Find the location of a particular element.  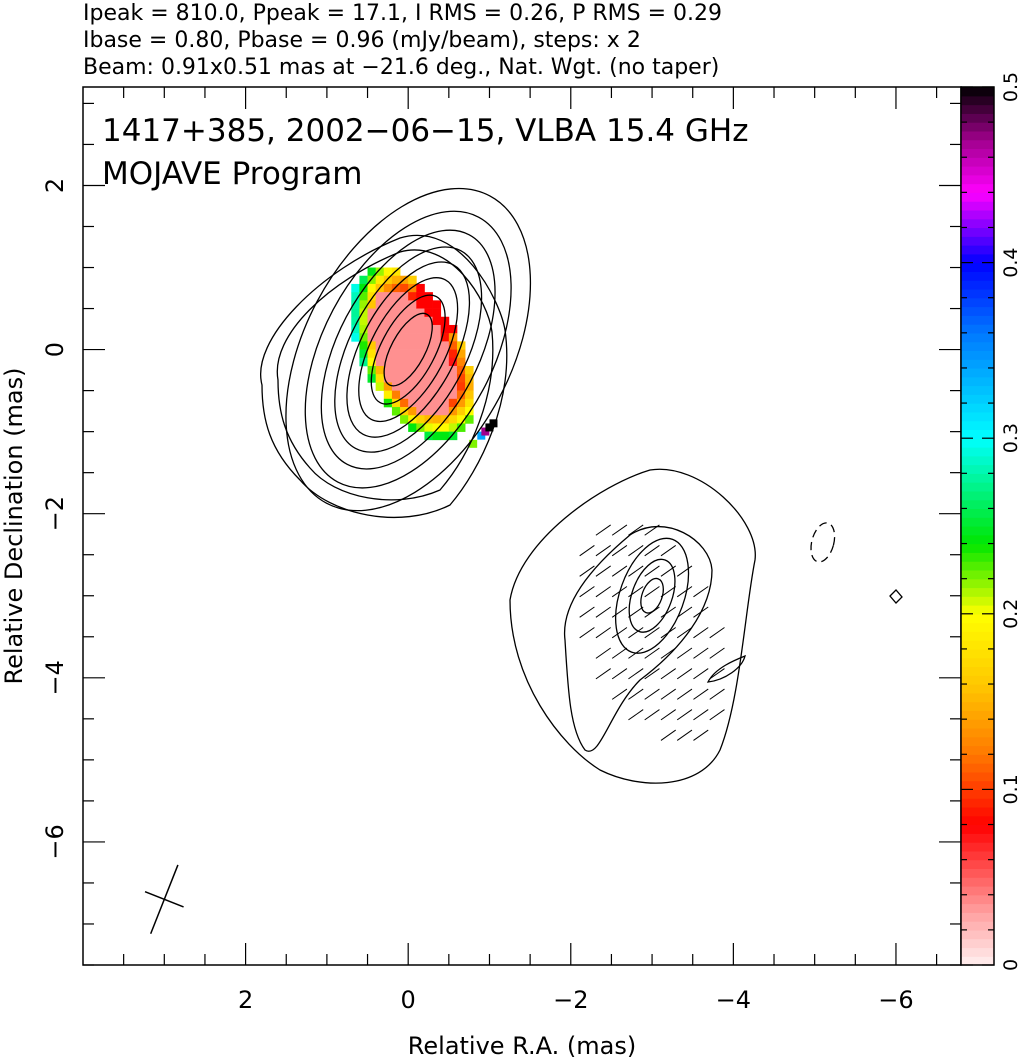

colorbar-ticks is located at coordinates (977, 526).